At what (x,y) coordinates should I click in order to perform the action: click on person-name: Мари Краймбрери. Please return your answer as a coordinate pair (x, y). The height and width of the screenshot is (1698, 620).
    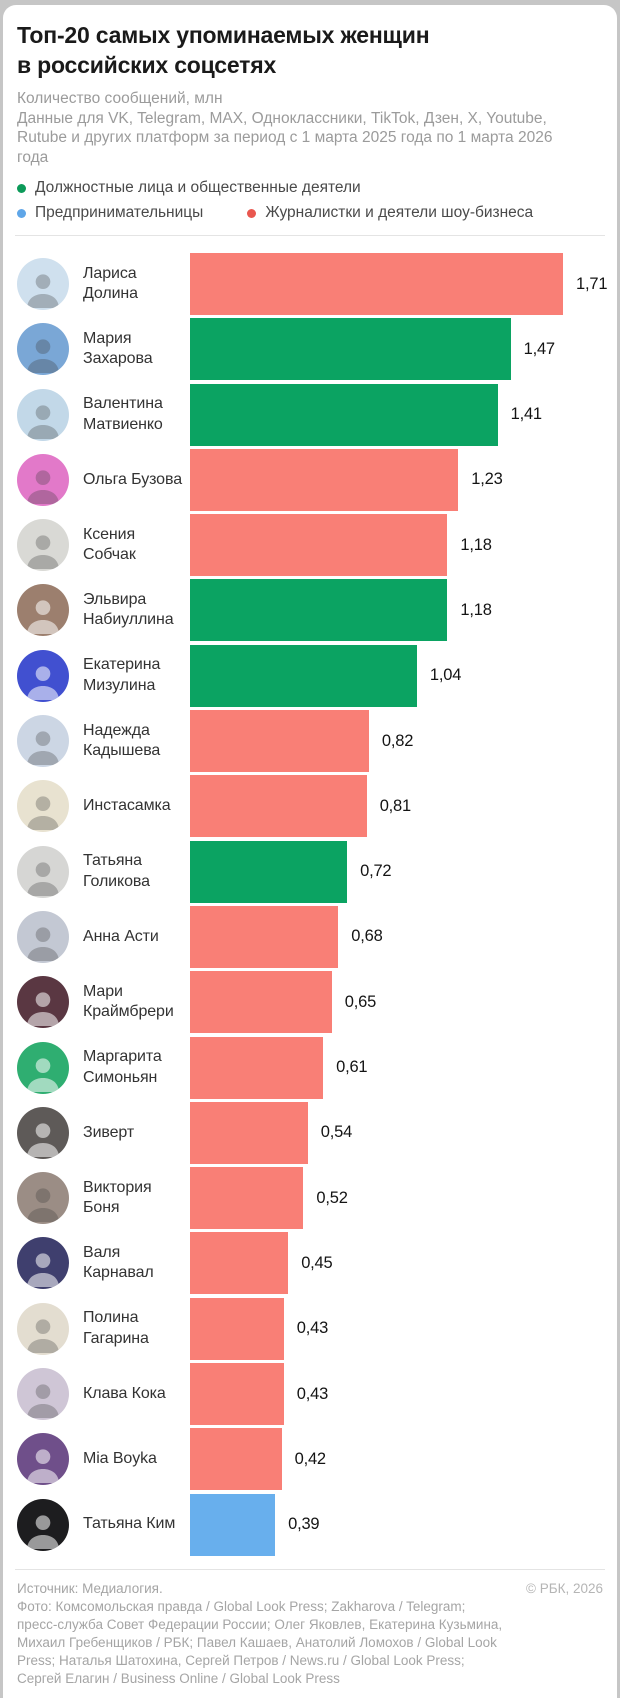
    Looking at the image, I should click on (128, 1001).